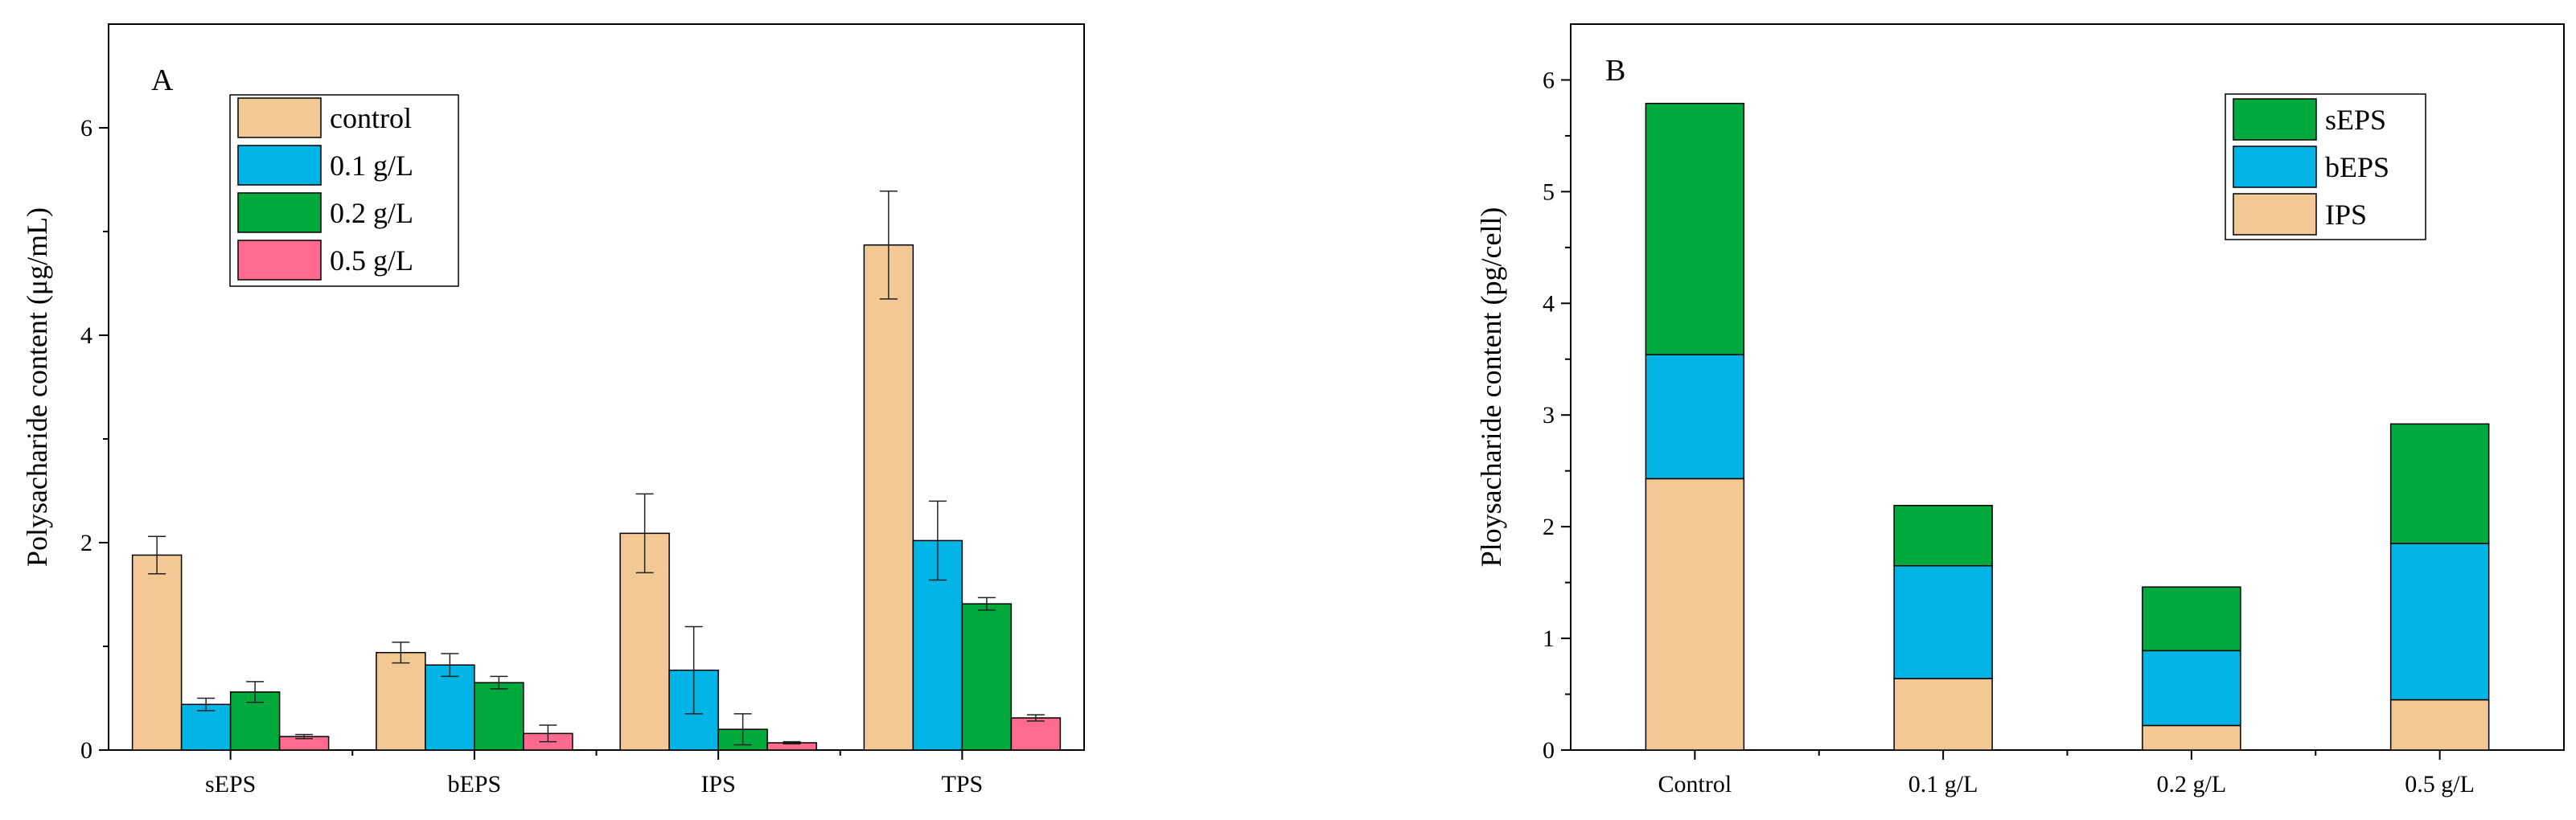 This screenshot has height=820, width=2576. What do you see at coordinates (401, 701) in the screenshot?
I see `bar-control-beps` at bounding box center [401, 701].